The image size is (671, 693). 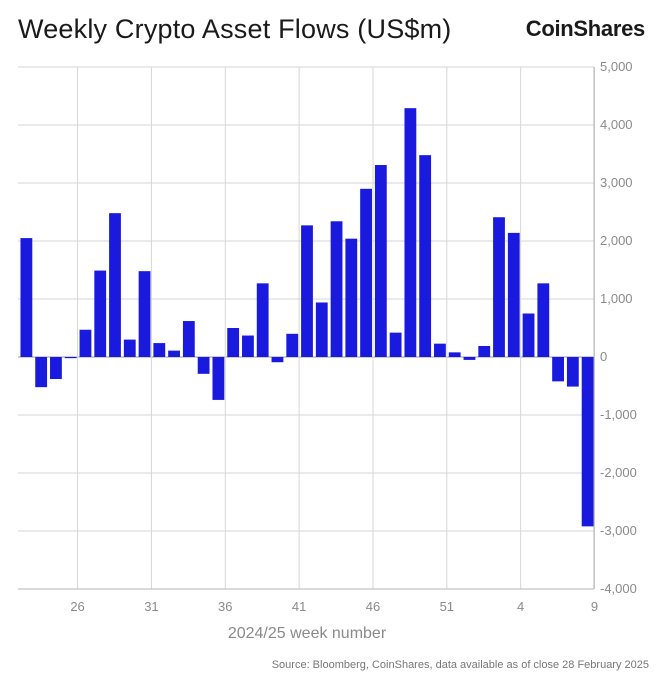 What do you see at coordinates (616, 298) in the screenshot?
I see `y-tick-label: 1,000` at bounding box center [616, 298].